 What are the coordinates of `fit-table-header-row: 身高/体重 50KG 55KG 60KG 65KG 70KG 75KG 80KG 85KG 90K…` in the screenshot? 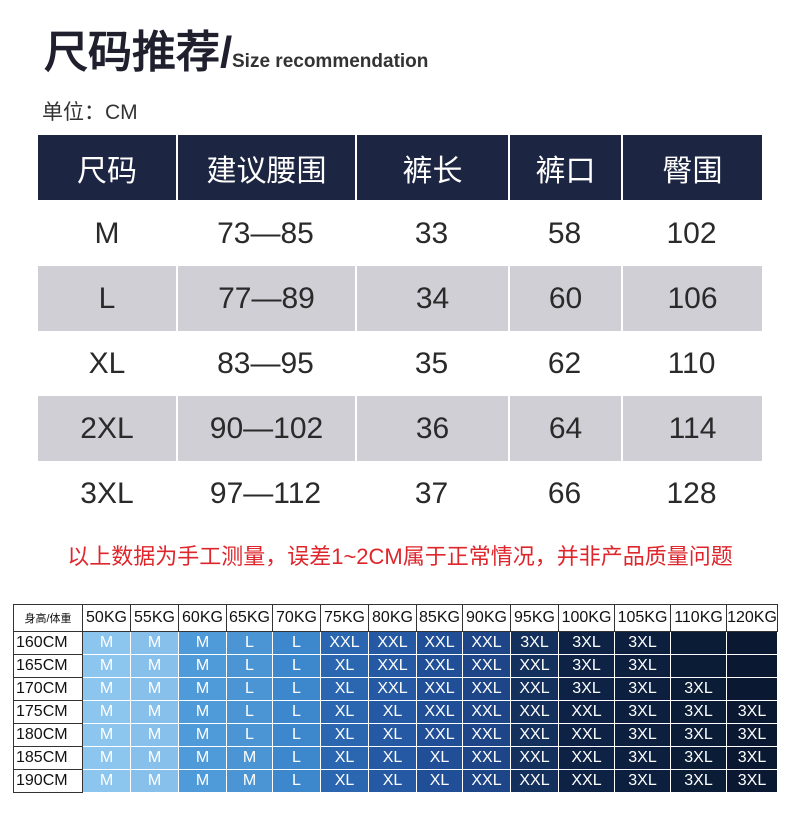 It's located at (395, 618).